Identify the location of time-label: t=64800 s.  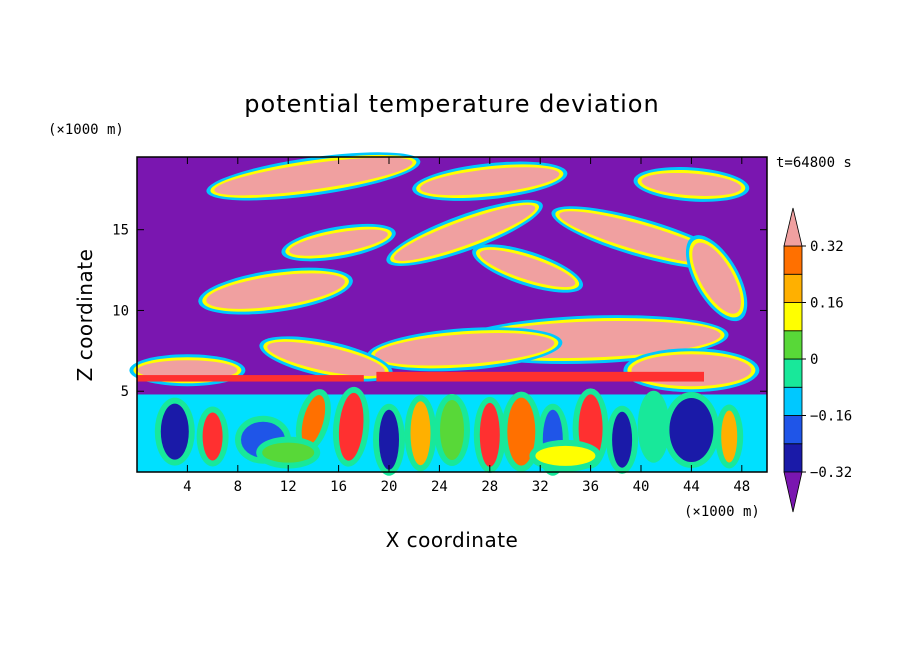
(814, 163).